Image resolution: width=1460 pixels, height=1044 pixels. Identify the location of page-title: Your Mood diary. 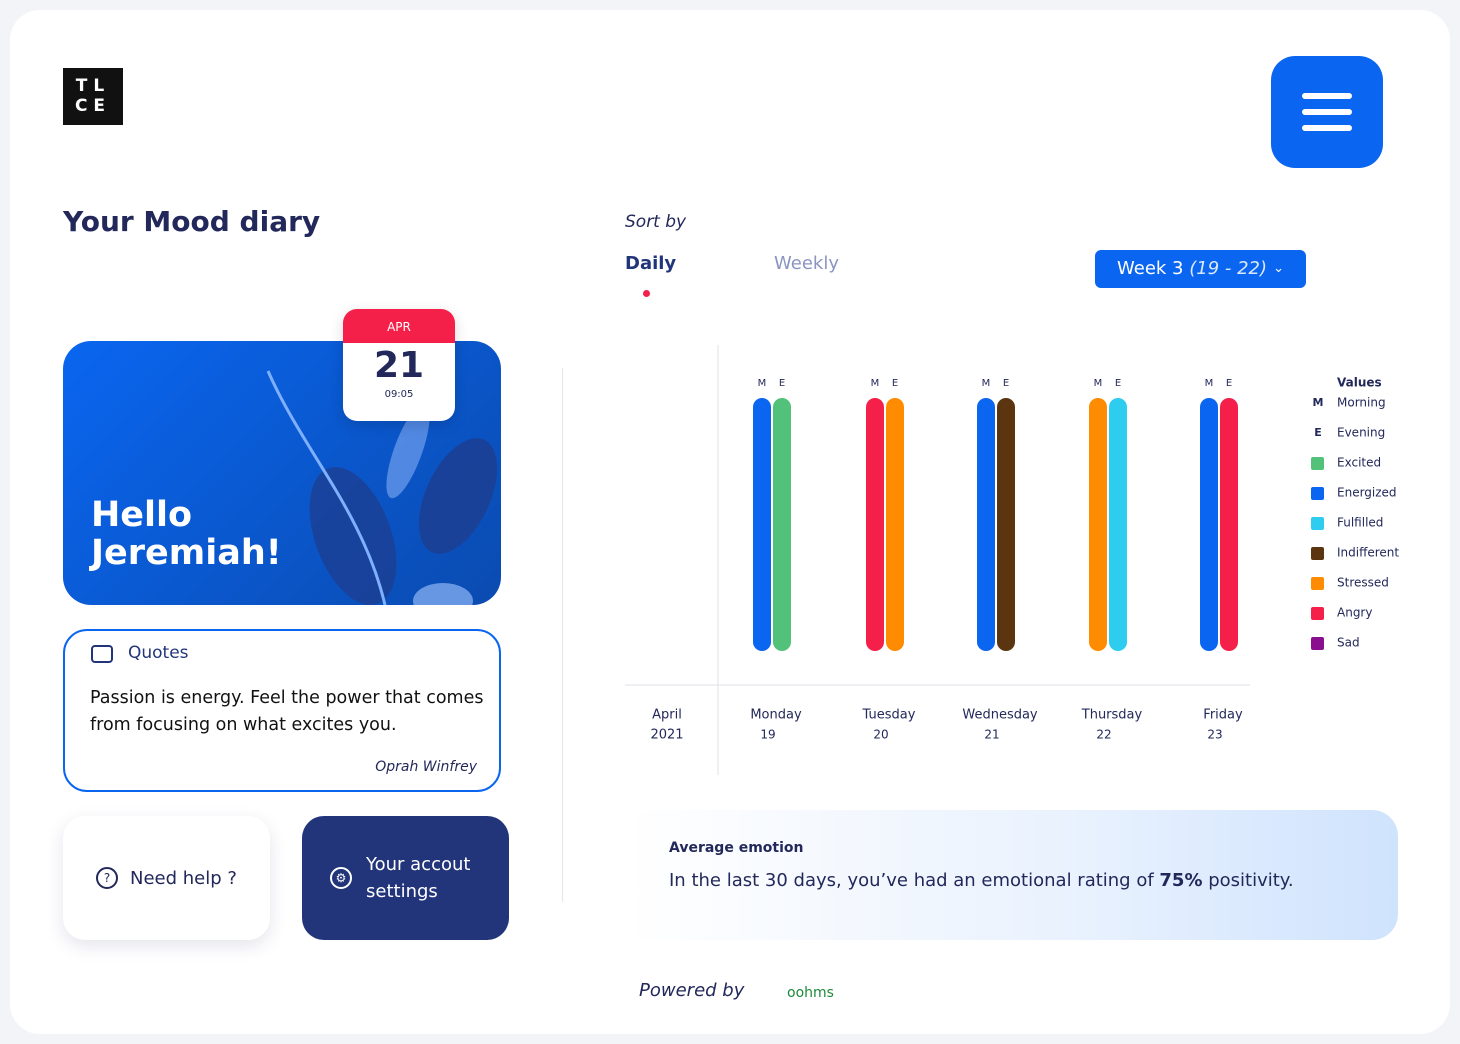
(192, 221).